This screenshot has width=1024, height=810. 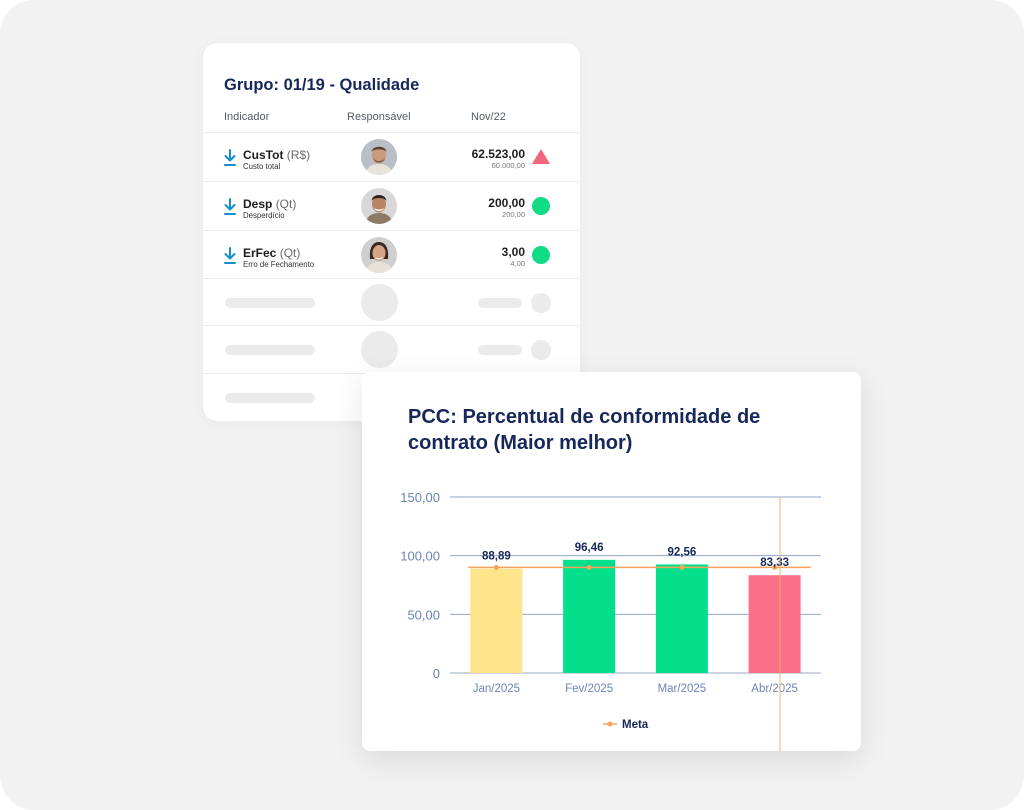 I want to click on y-tick-label: 150,00, so click(x=420, y=497).